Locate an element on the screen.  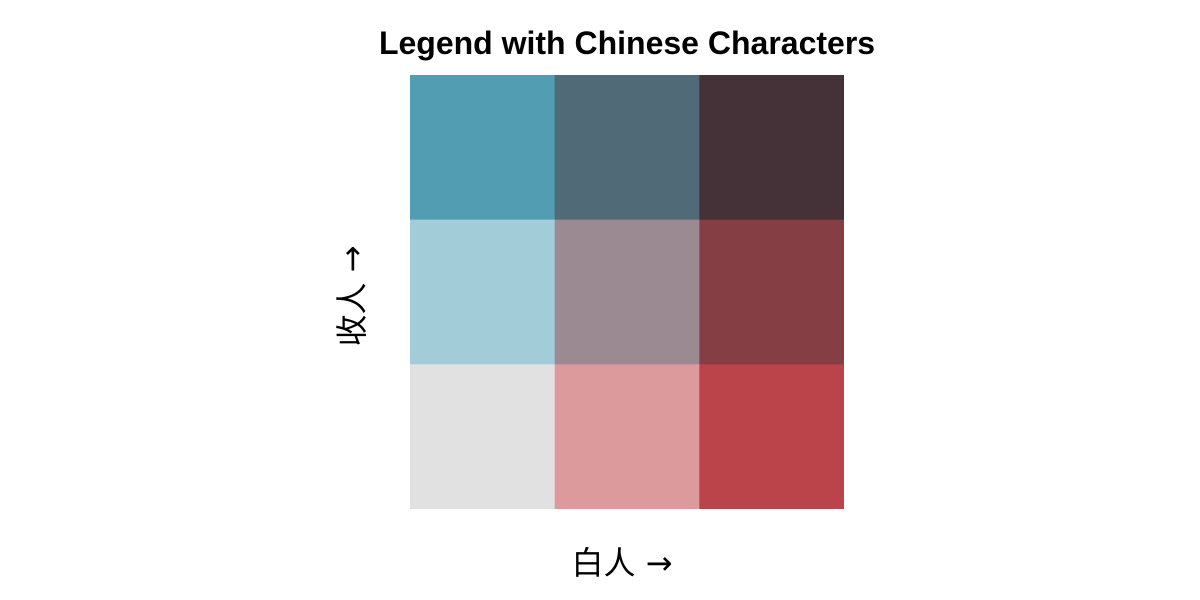
y-axis-label: 收人 → is located at coordinates (352, 296).